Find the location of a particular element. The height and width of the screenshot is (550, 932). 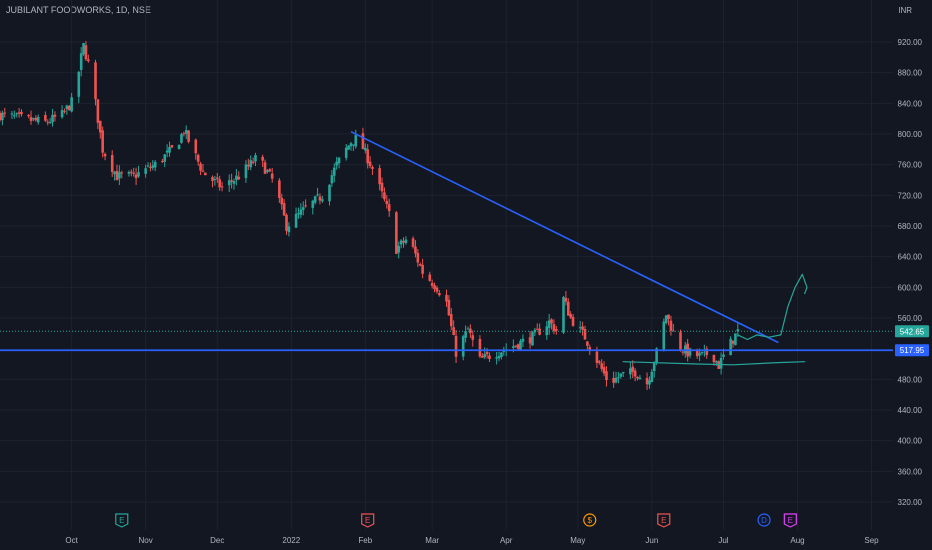

chart-title: JUBILANT FOODWORKS, 1D, NSE is located at coordinates (78, 10).